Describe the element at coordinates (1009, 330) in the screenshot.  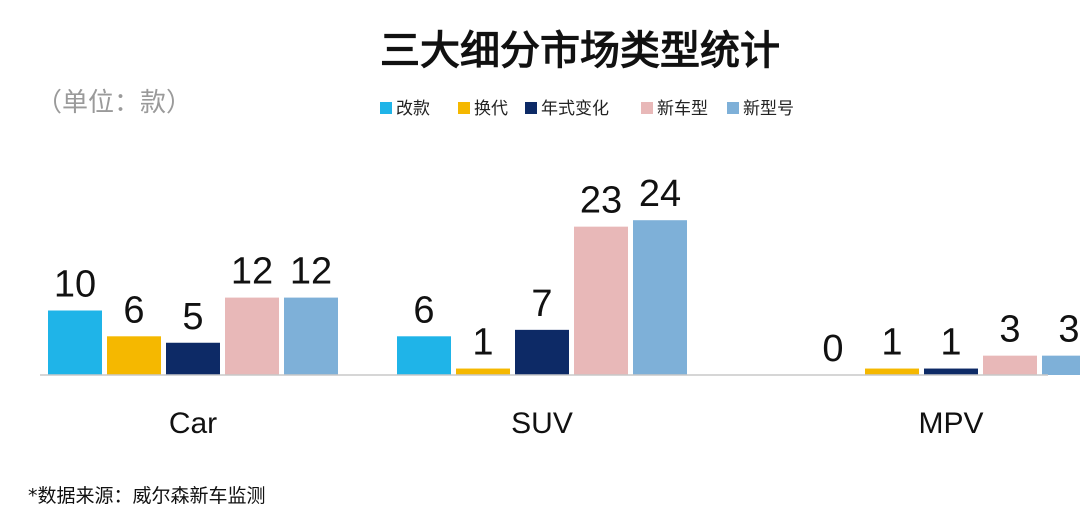
I see `data-label-mpv-3: 3` at that location.